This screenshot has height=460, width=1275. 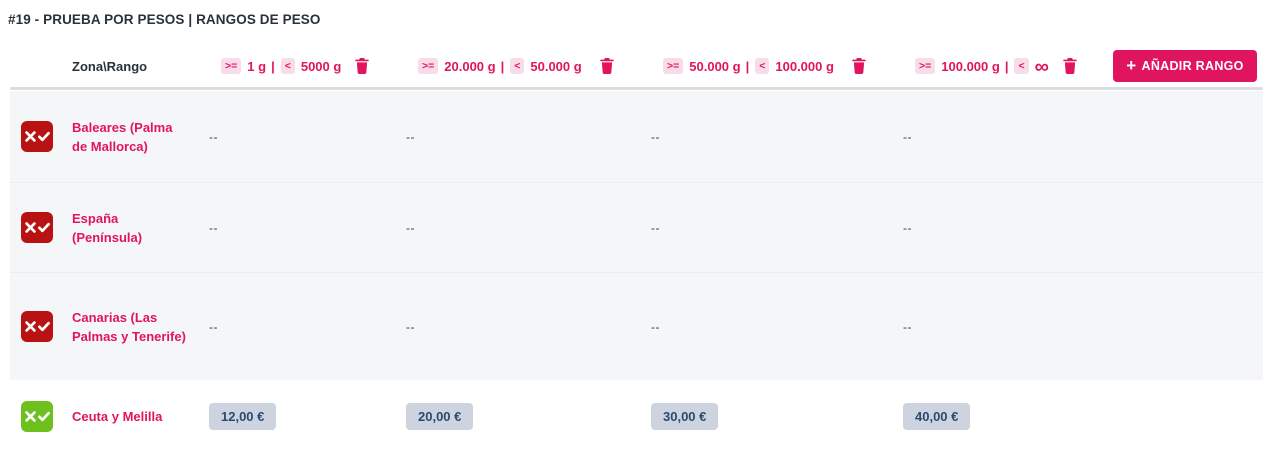 I want to click on price-value: 20,00 €, so click(x=440, y=416).